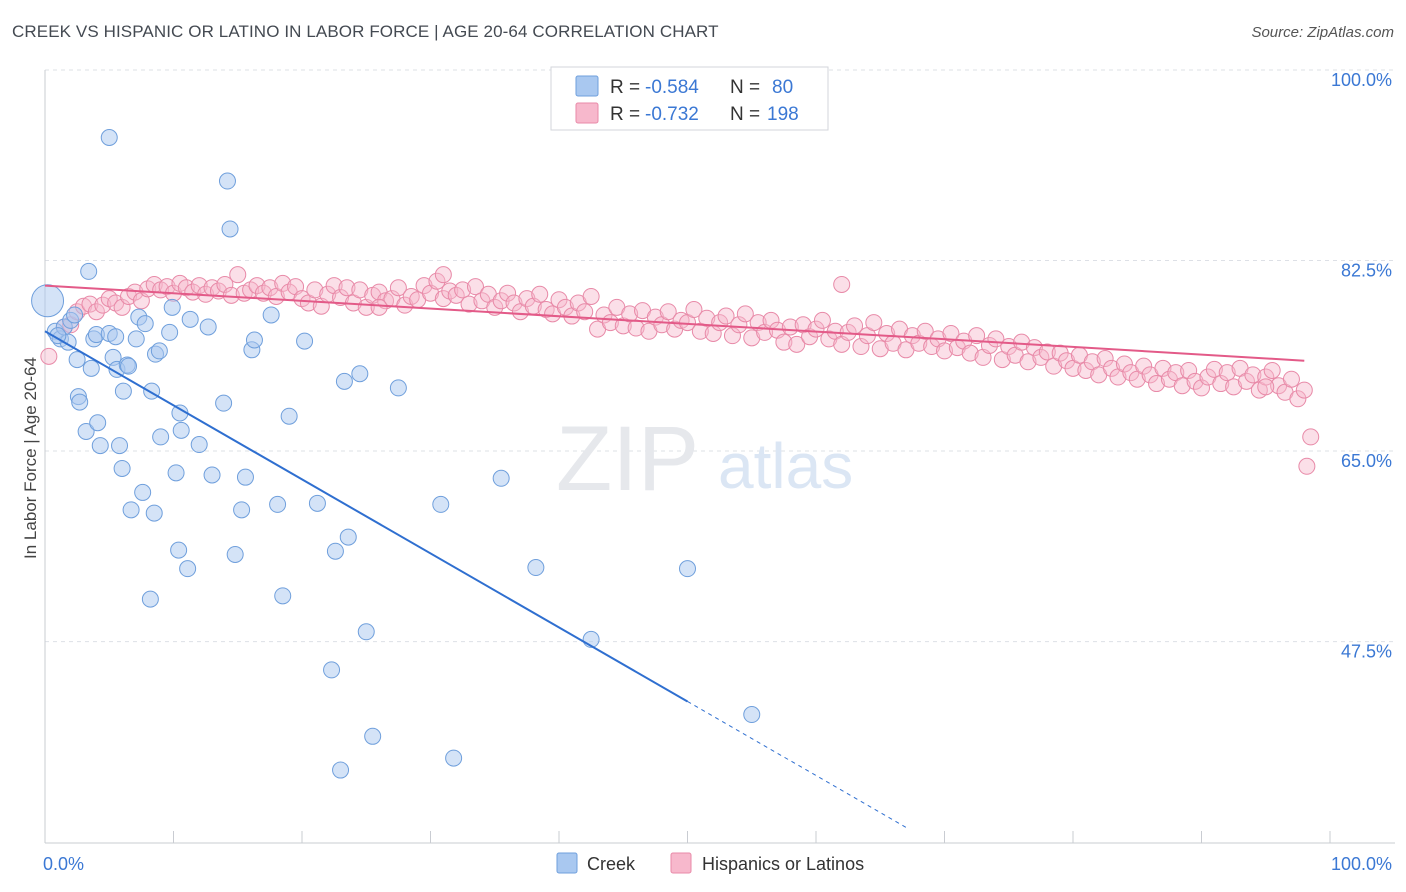 This screenshot has width=1406, height=892. I want to click on y-tick-label: 100.0%, so click(1361, 80).